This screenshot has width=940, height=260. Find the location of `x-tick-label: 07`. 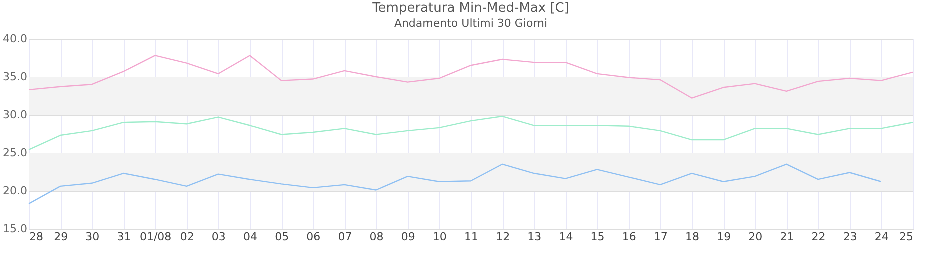

x-tick-label: 07 is located at coordinates (345, 237).